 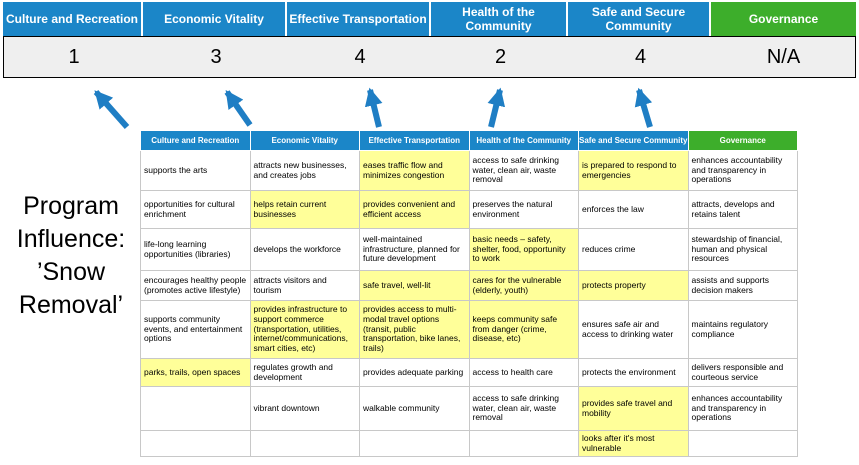 I want to click on matrix-cell: assists and supports decision makers, so click(x=742, y=285).